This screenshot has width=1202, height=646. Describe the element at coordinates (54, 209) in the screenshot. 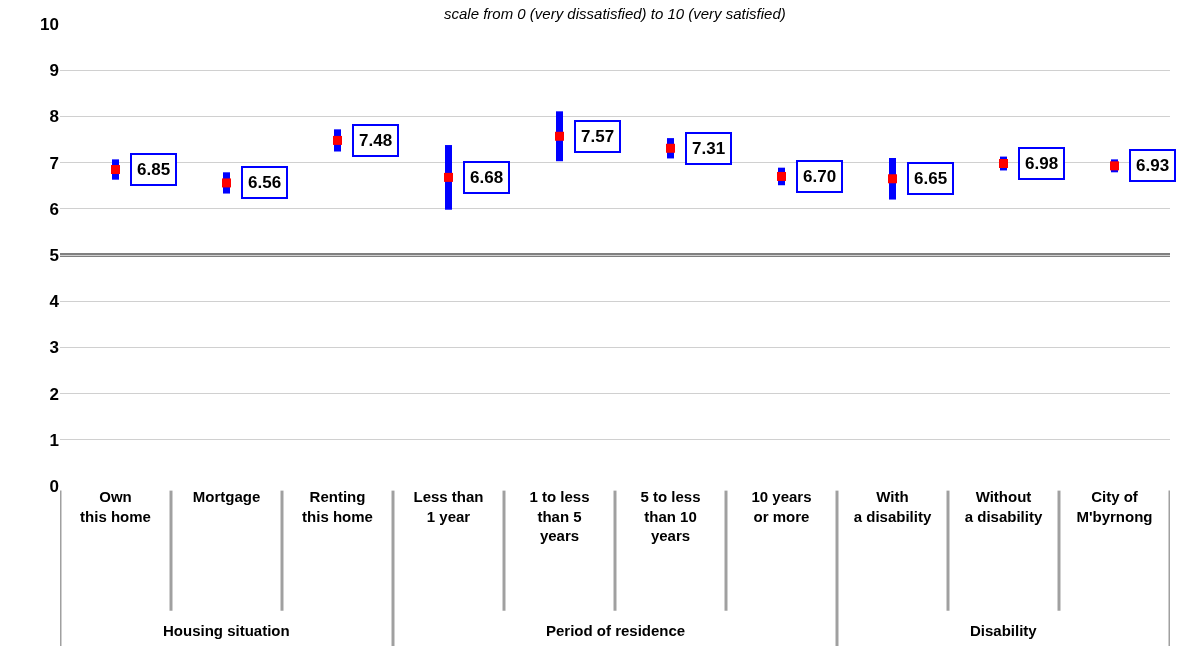

I see `y-tick-label: 6` at that location.